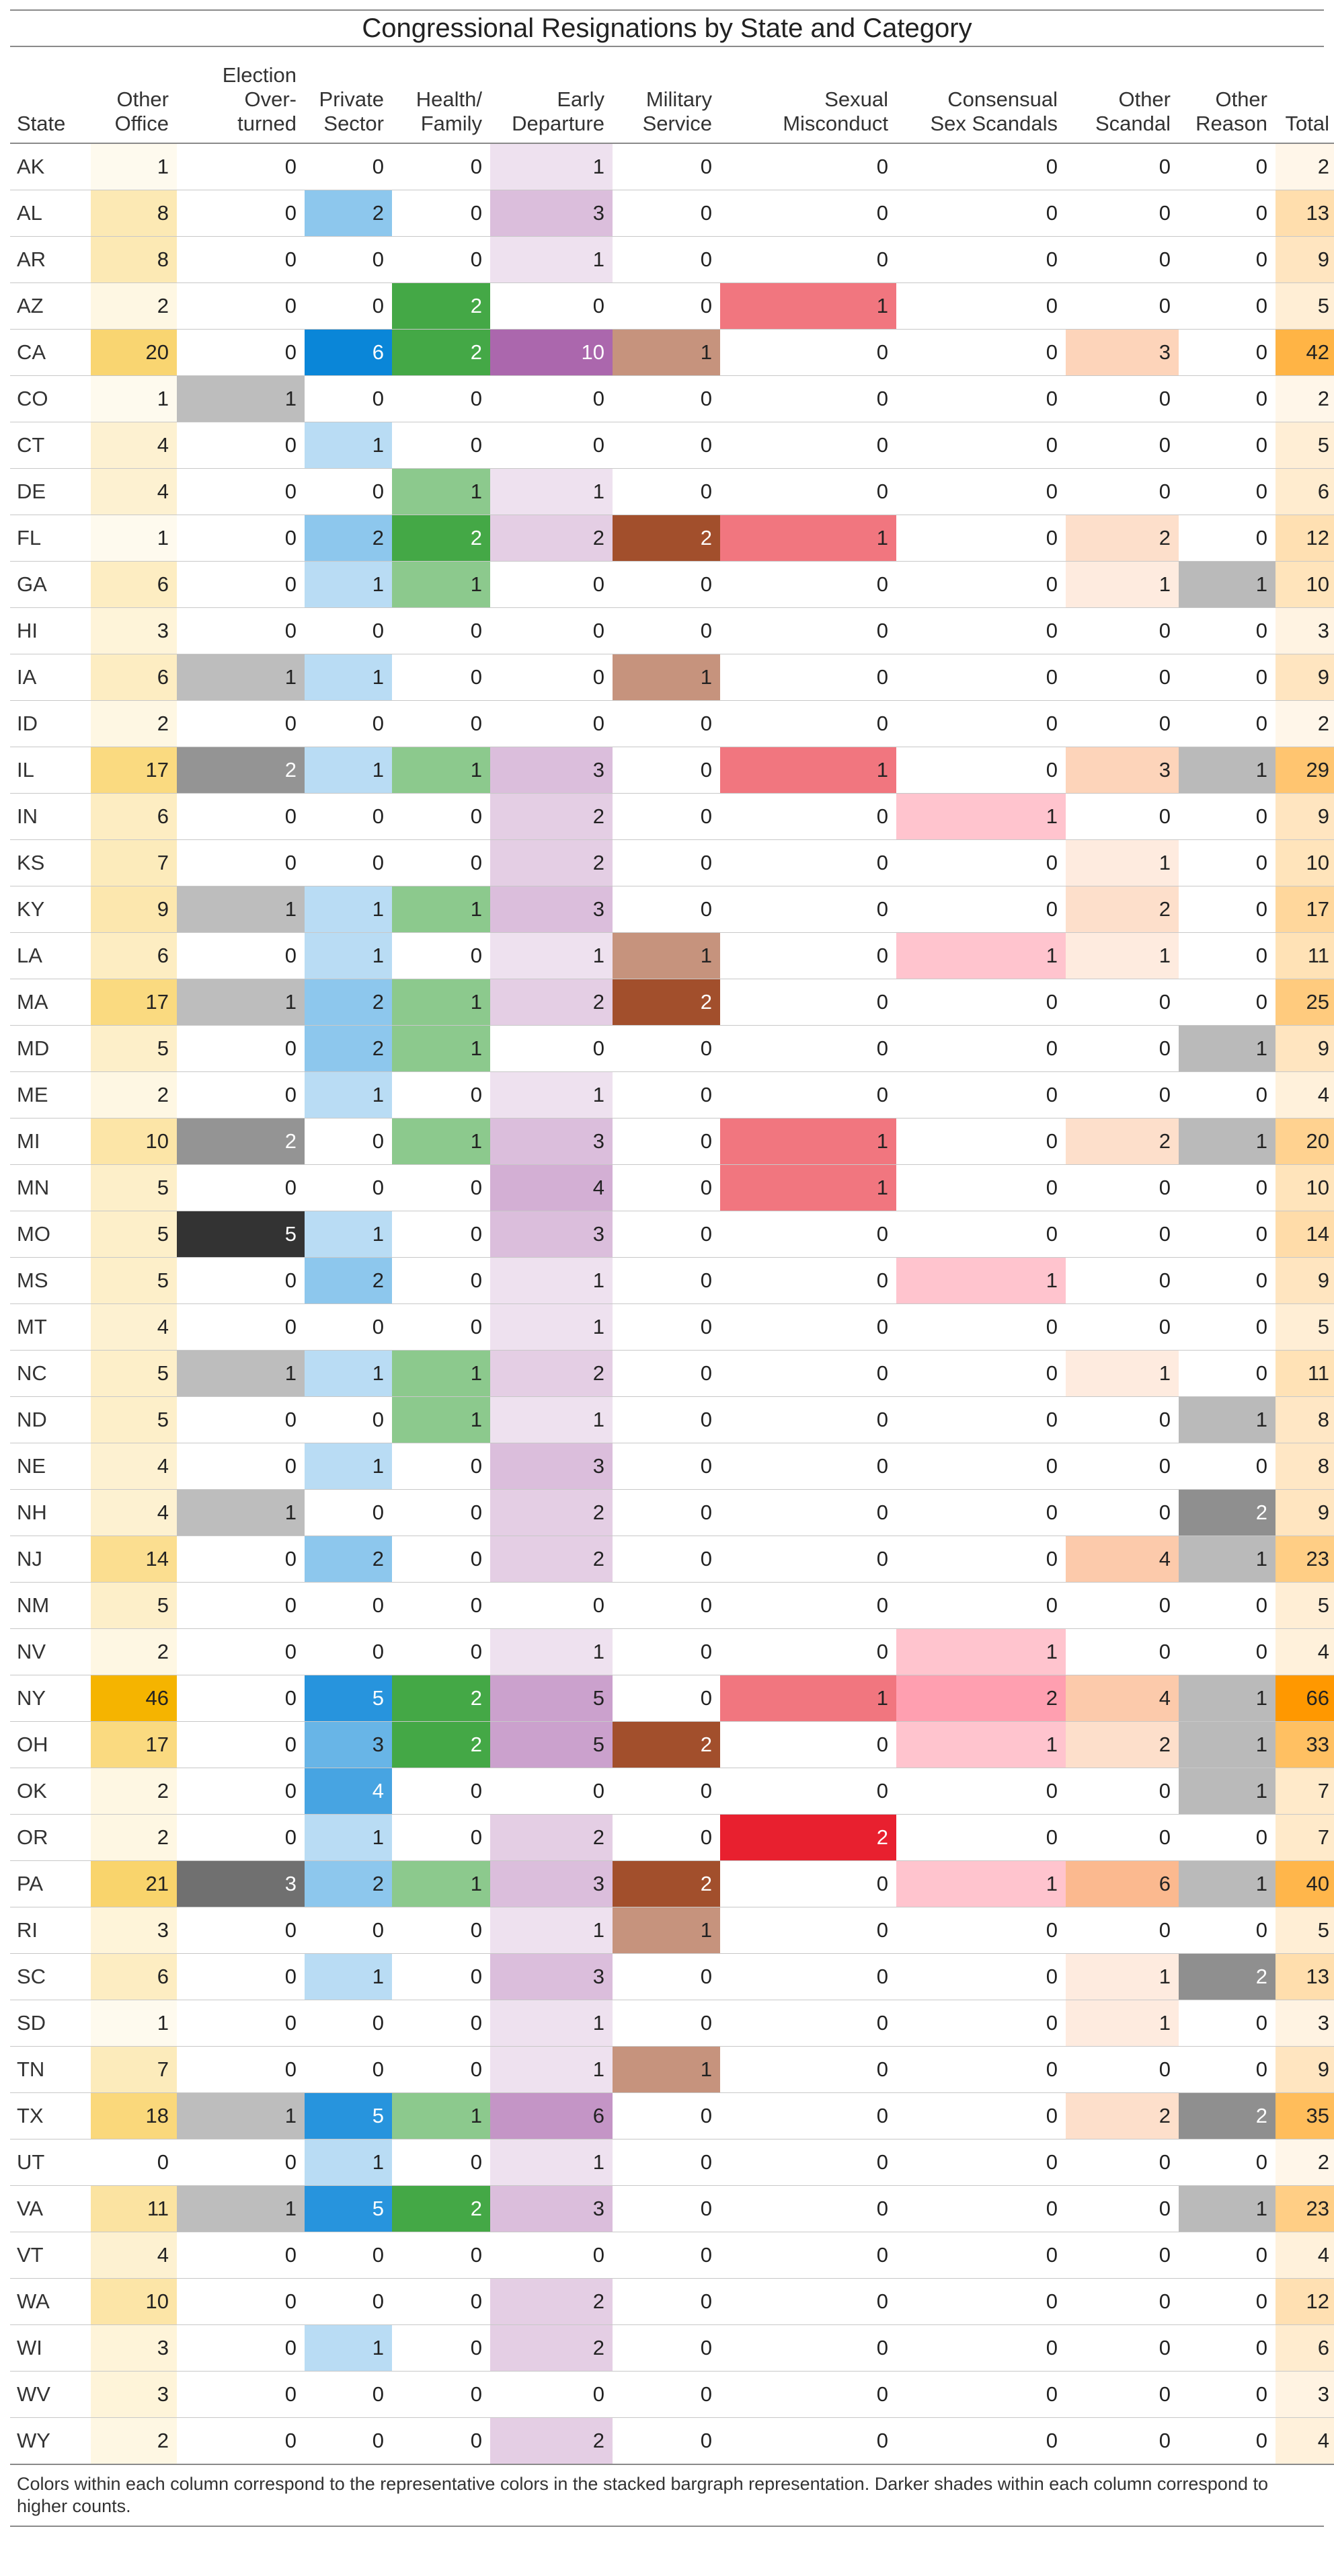 This screenshot has height=2576, width=1334. I want to click on cell-early-departure: 10, so click(551, 352).